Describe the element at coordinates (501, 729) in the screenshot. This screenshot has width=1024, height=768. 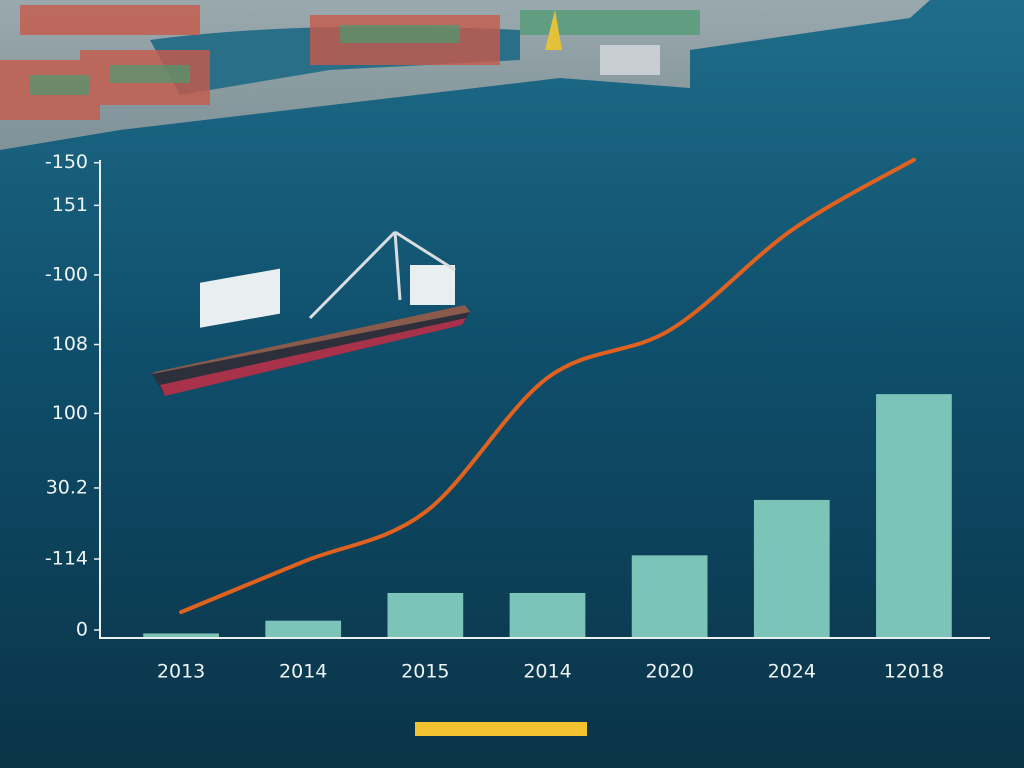
I see `legend-bar` at that location.